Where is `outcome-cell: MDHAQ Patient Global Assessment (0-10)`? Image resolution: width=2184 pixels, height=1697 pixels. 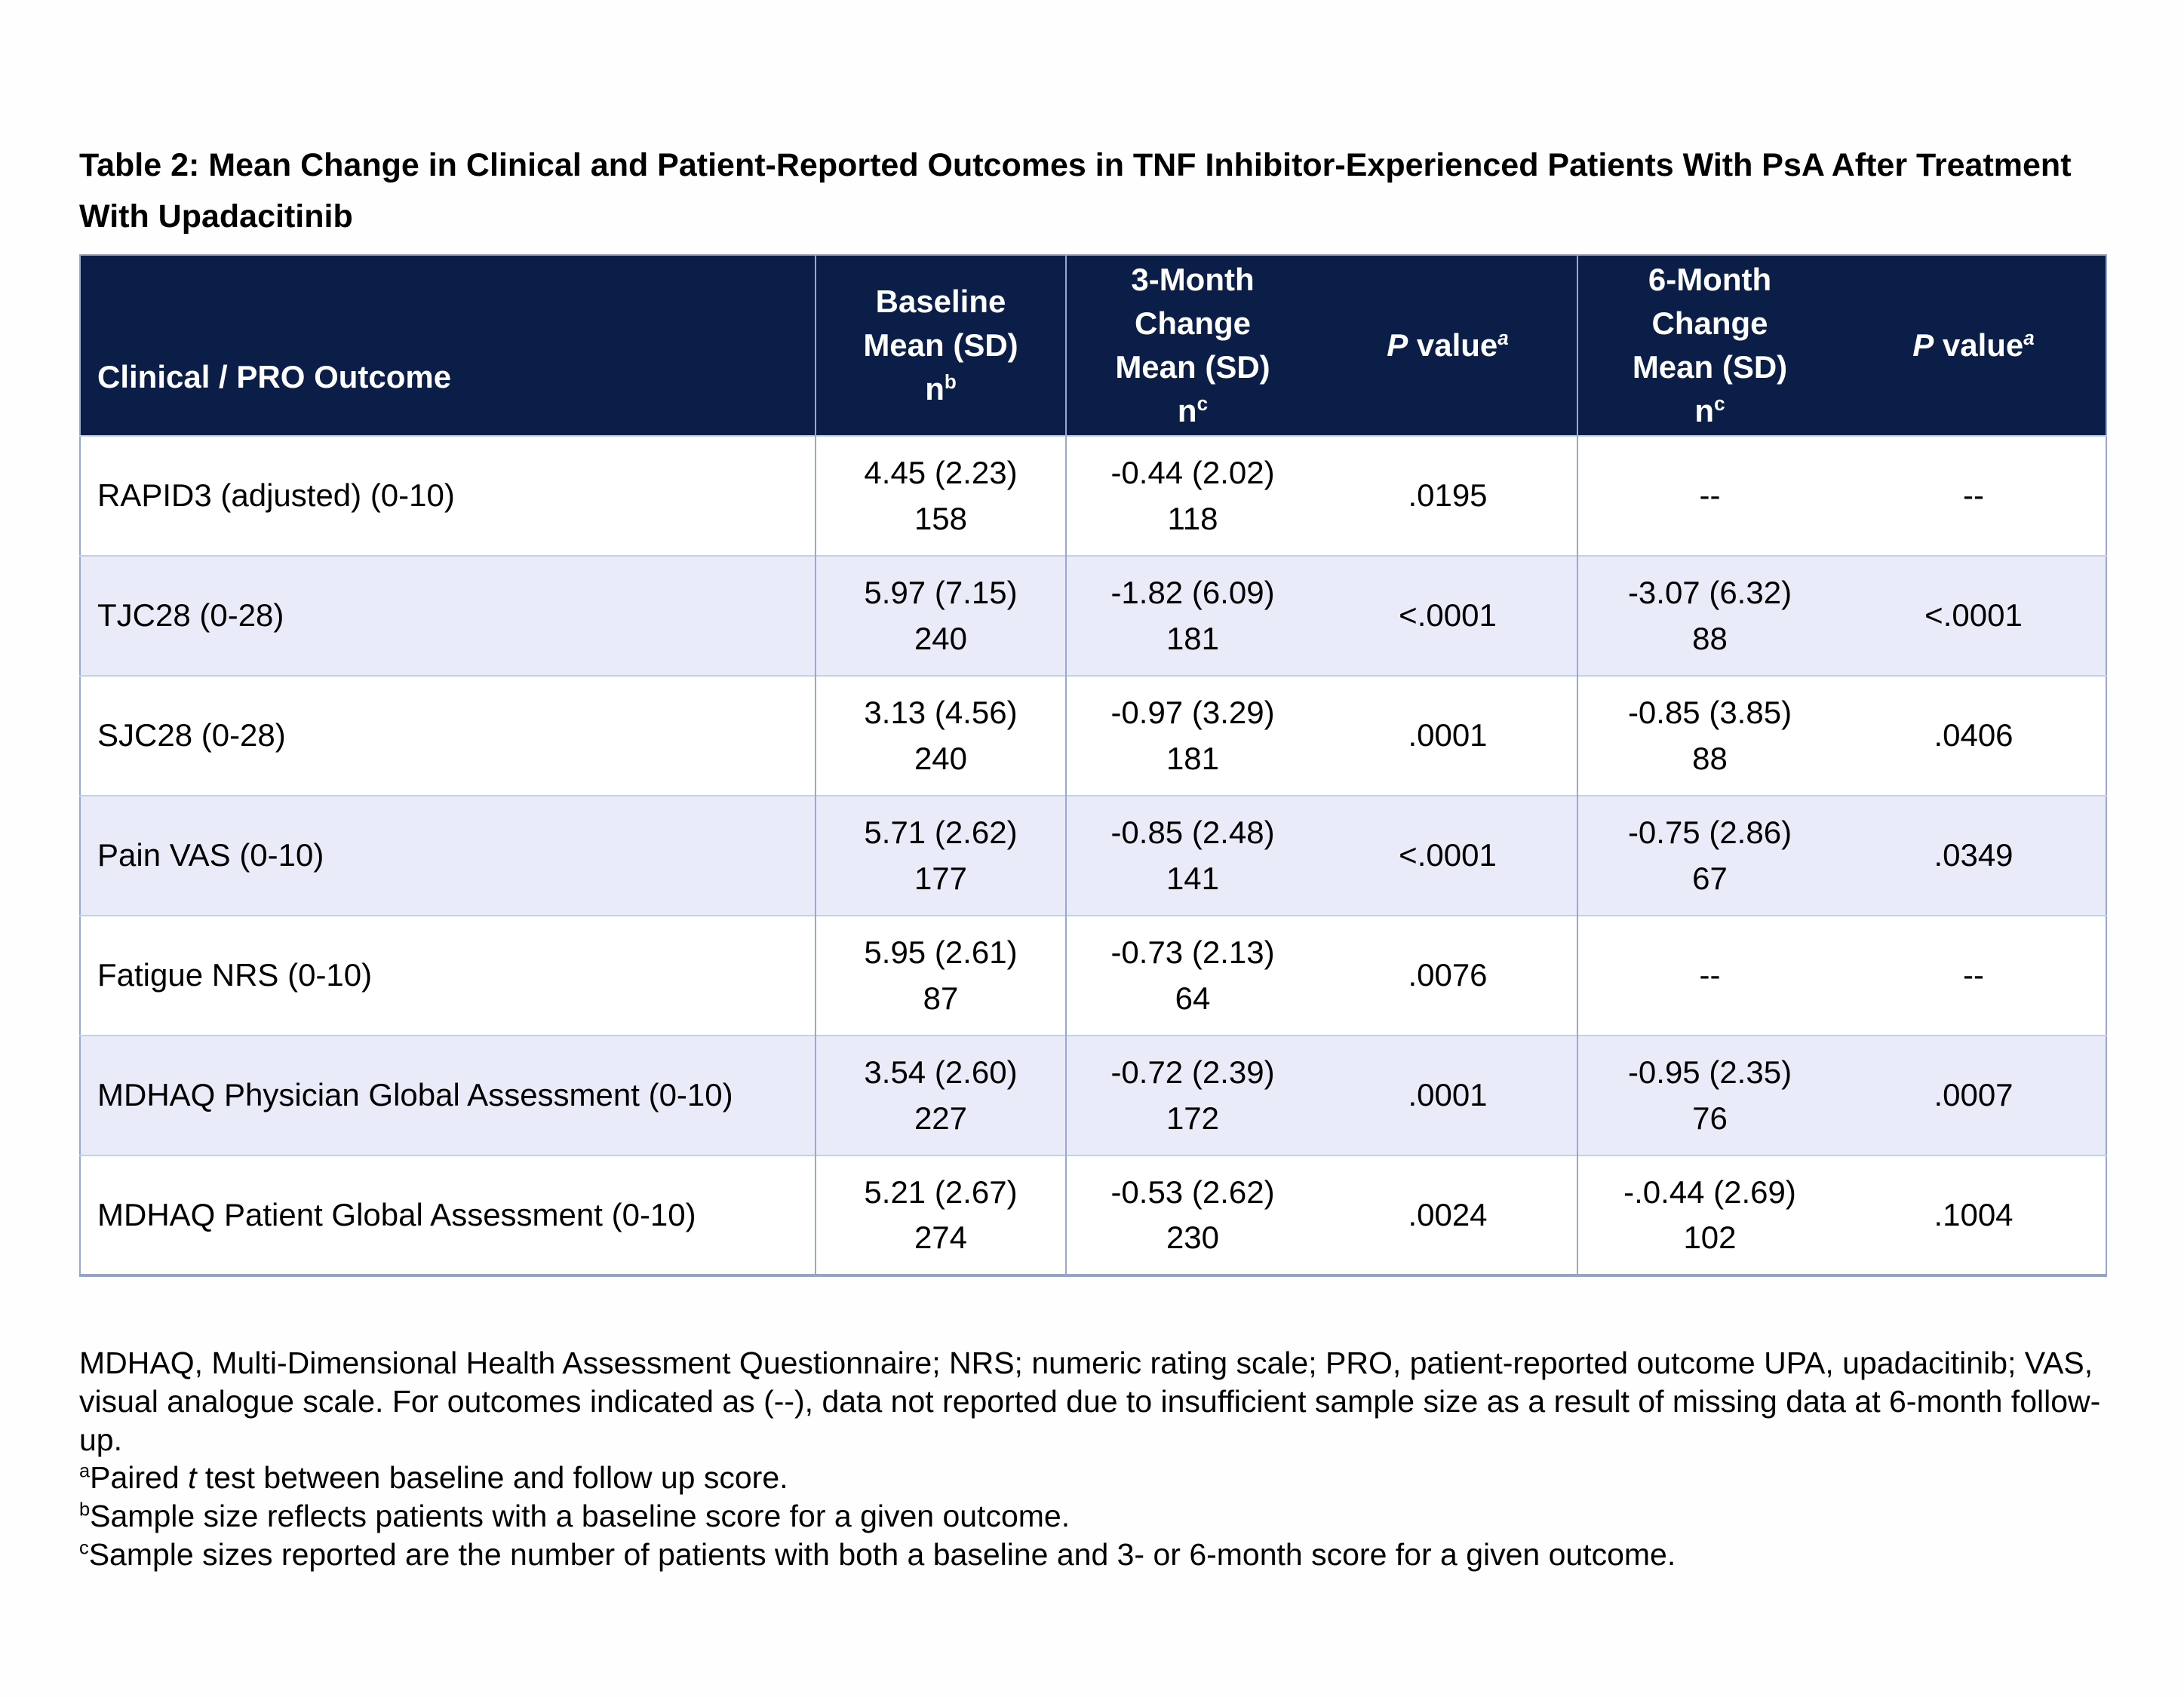
outcome-cell: MDHAQ Patient Global Assessment (0-10) is located at coordinates (448, 1215).